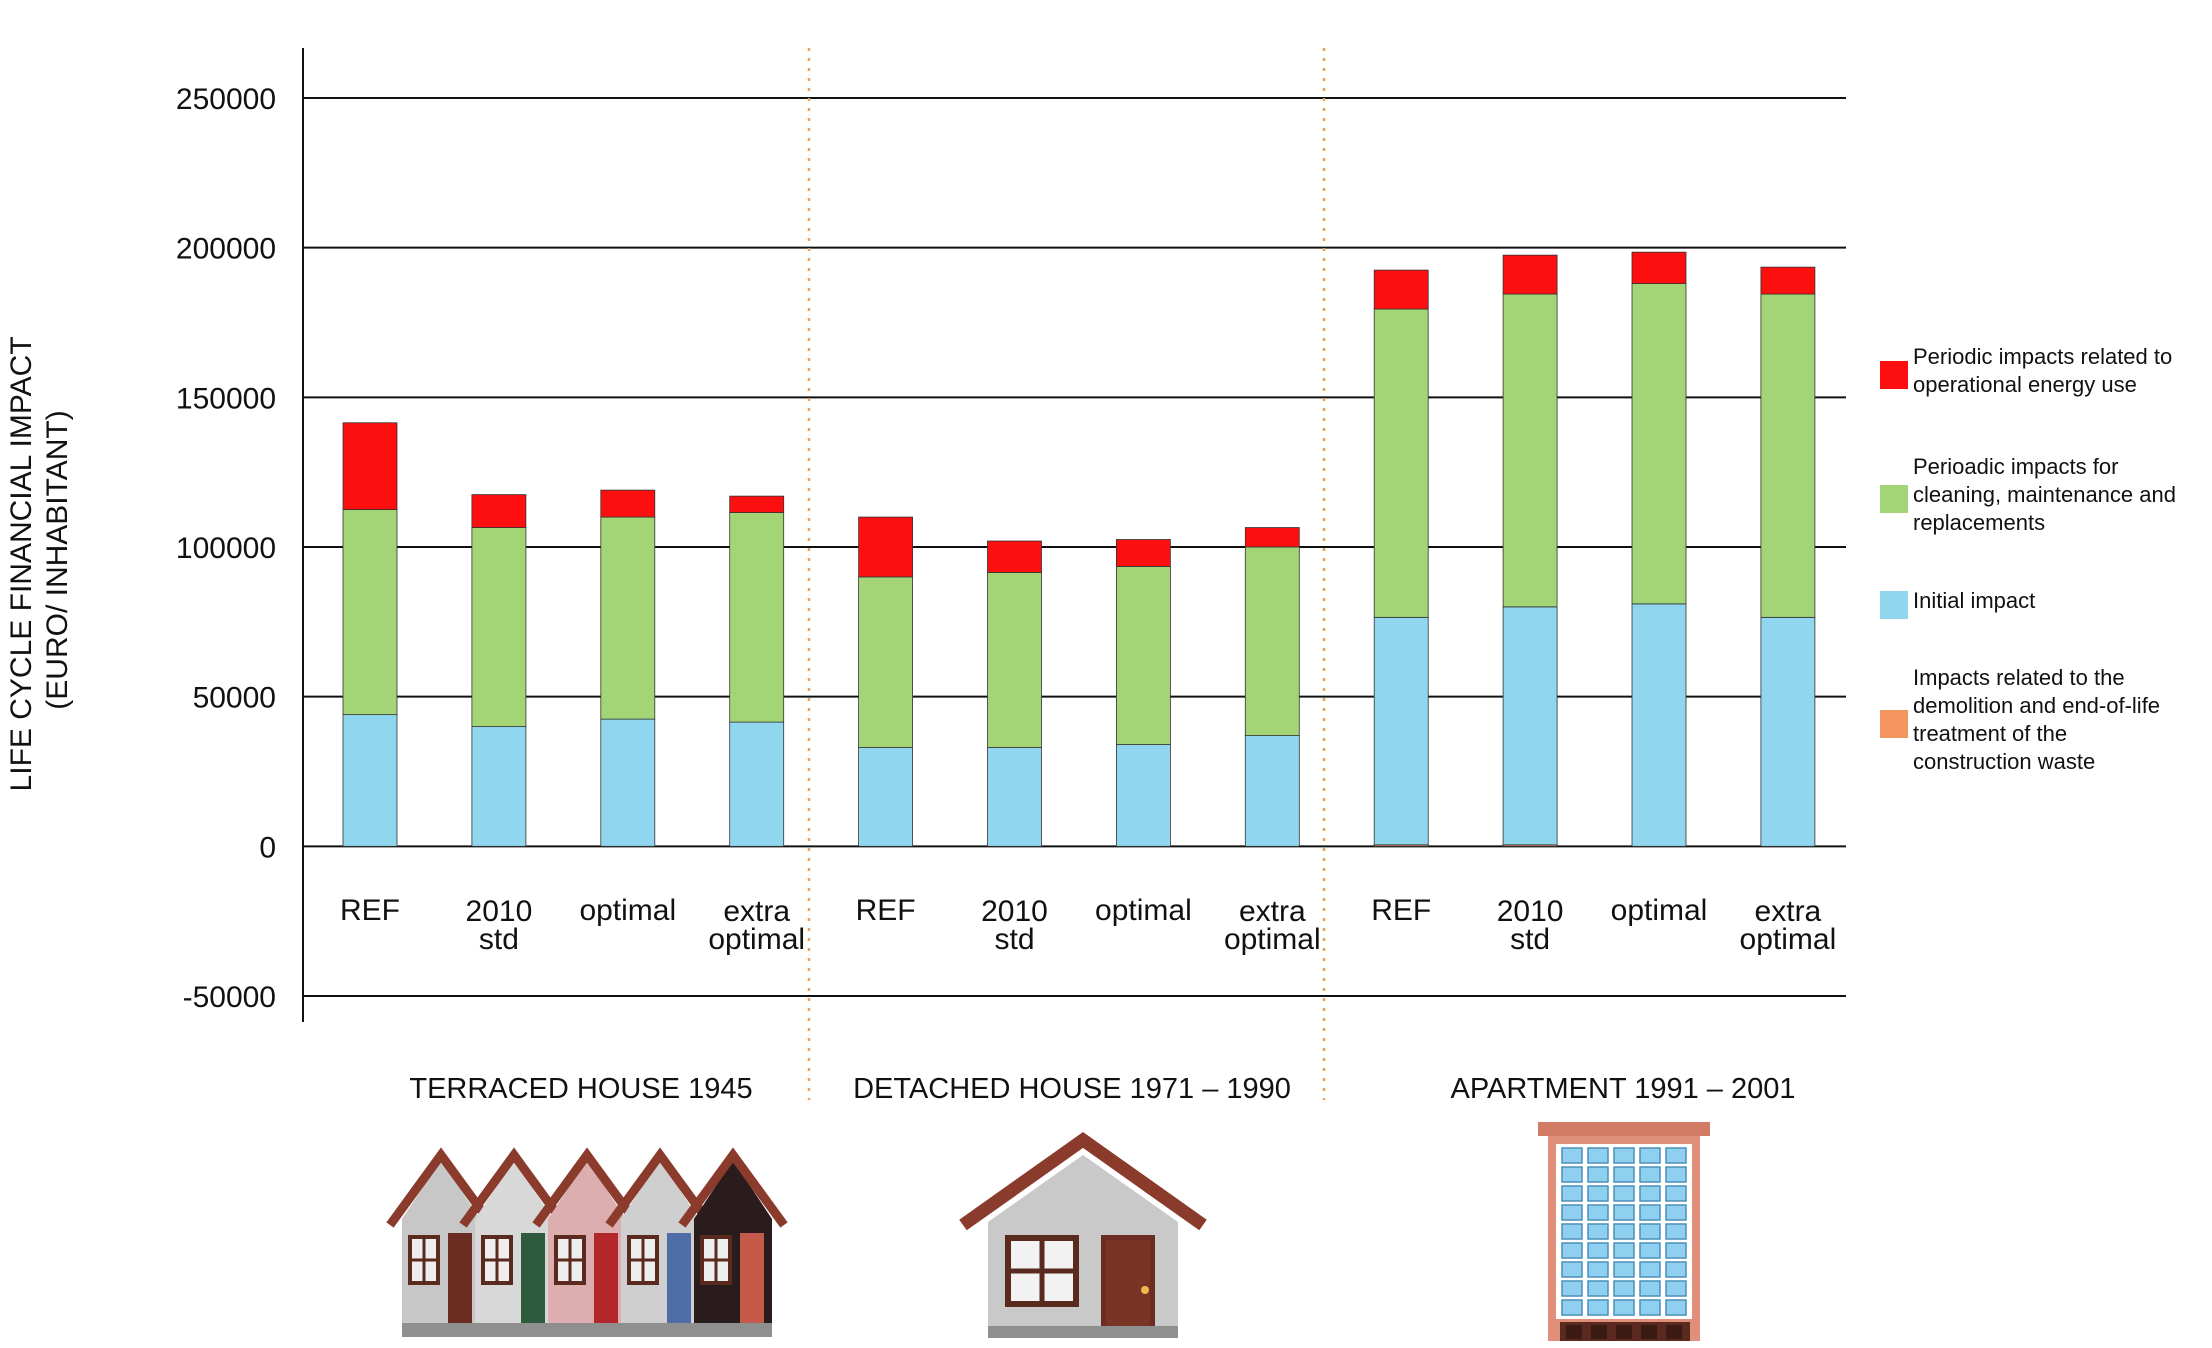  I want to click on legend-label-line: treatment of the, so click(1990, 733).